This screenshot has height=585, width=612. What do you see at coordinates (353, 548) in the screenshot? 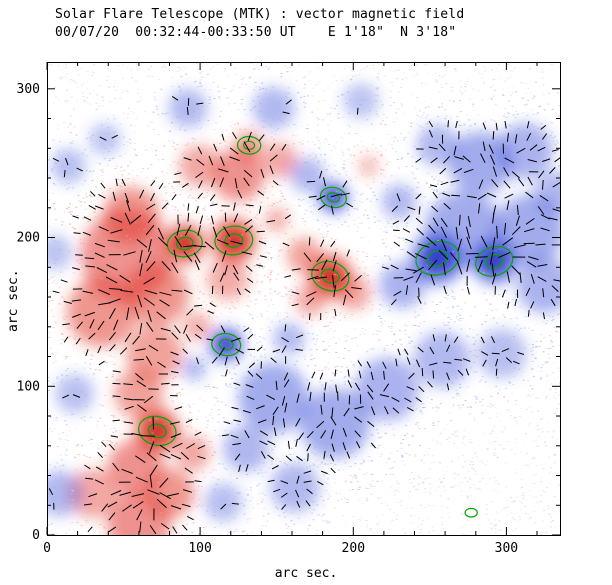
I see `x-tick-label: 200` at bounding box center [353, 548].